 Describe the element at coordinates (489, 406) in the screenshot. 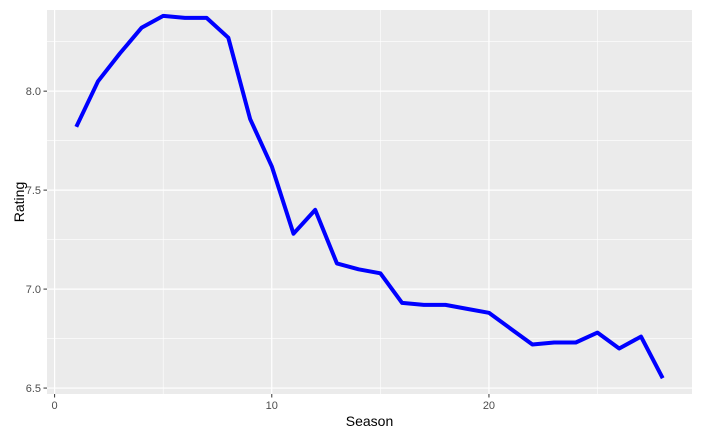

I see `x-tick-label: 20` at that location.